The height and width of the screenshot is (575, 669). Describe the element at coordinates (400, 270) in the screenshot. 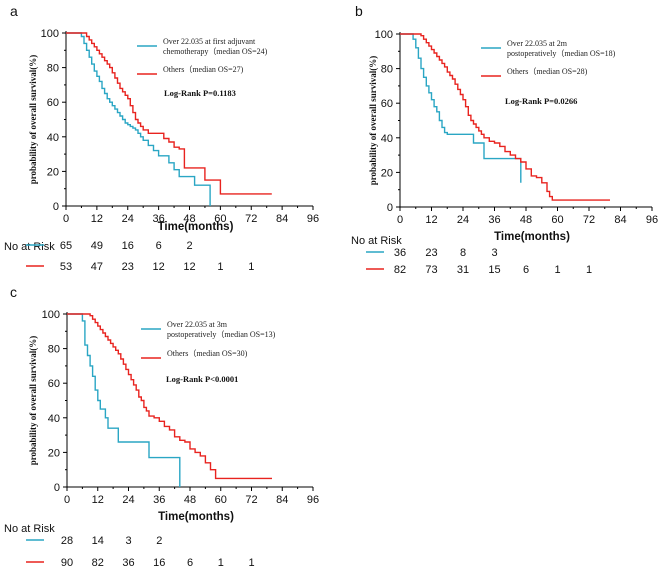

I see `risk-count-b-series-1: 82` at that location.